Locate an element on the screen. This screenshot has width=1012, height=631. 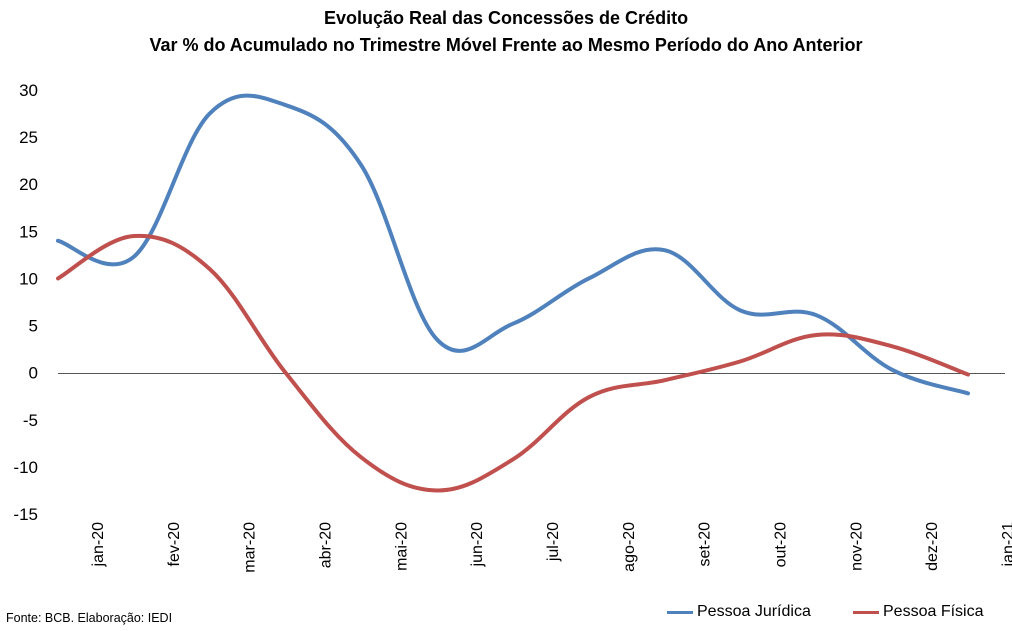
y-tick-label: 25 is located at coordinates (28, 137).